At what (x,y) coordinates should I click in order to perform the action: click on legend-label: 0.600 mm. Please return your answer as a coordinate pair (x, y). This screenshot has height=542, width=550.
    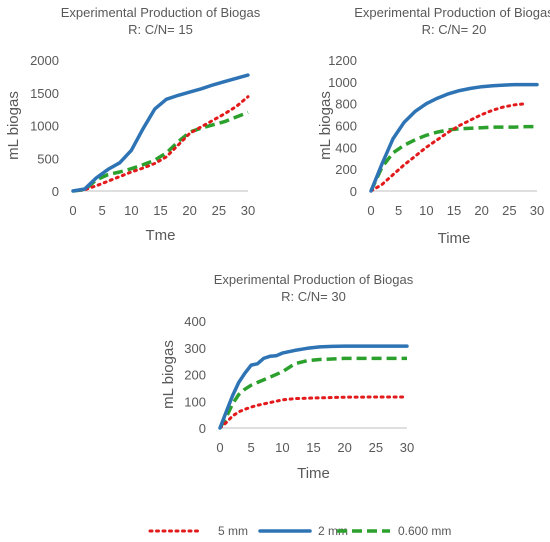
    Looking at the image, I should click on (424, 531).